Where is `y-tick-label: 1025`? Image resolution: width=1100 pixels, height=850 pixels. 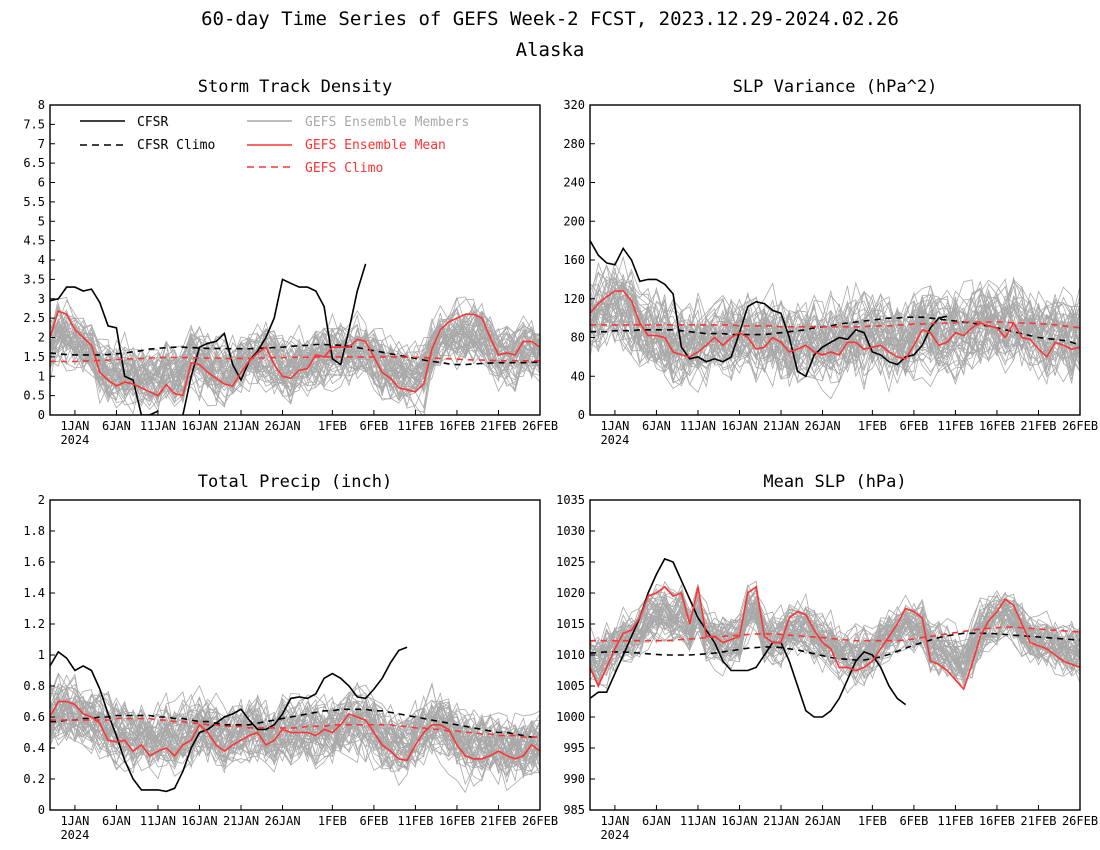 y-tick-label: 1025 is located at coordinates (570, 562).